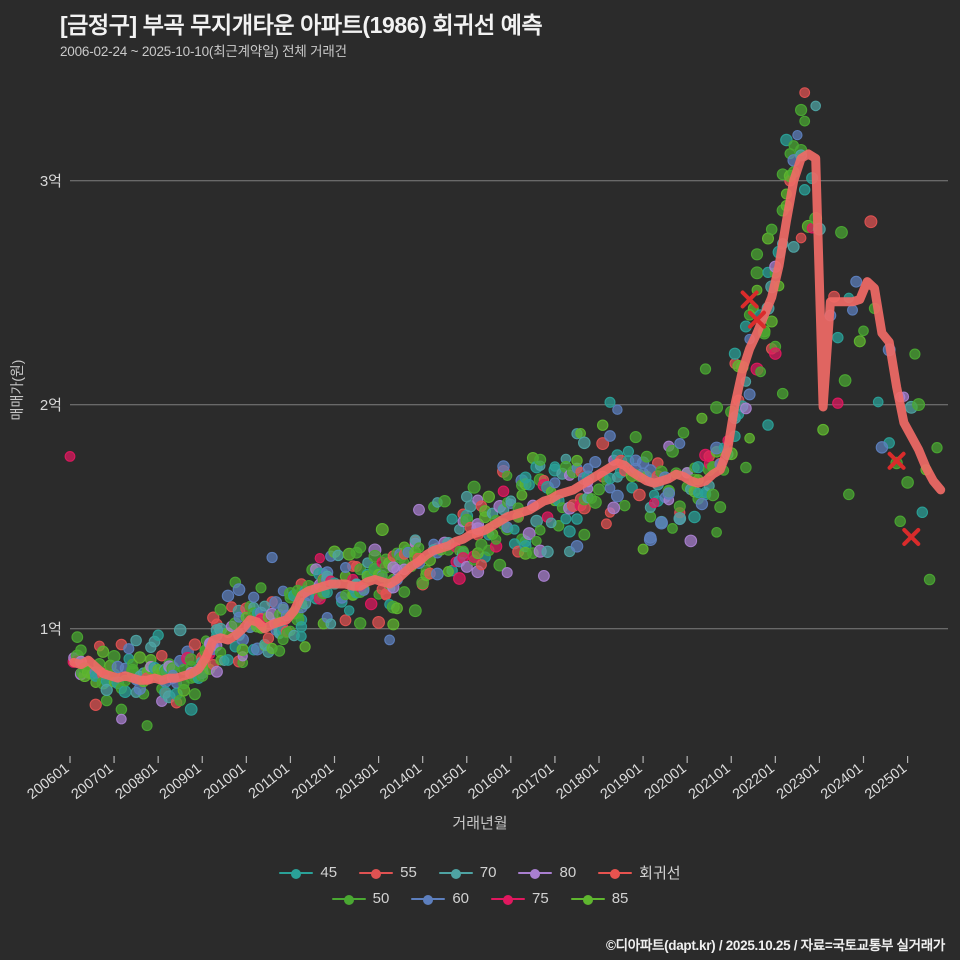 This screenshot has width=960, height=960. What do you see at coordinates (17, 390) in the screenshot?
I see `y-axis-title: 매매가(원)` at bounding box center [17, 390].